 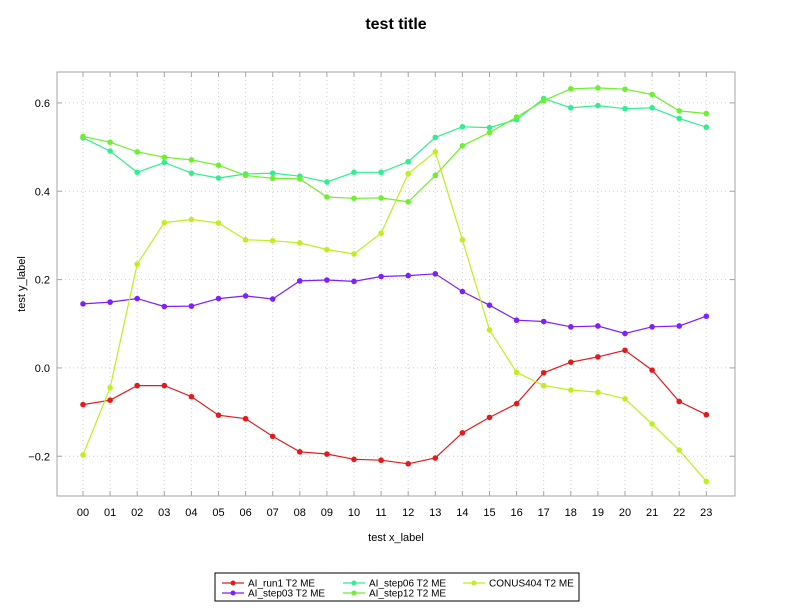 I want to click on x-tick-label: 16, so click(x=516, y=513).